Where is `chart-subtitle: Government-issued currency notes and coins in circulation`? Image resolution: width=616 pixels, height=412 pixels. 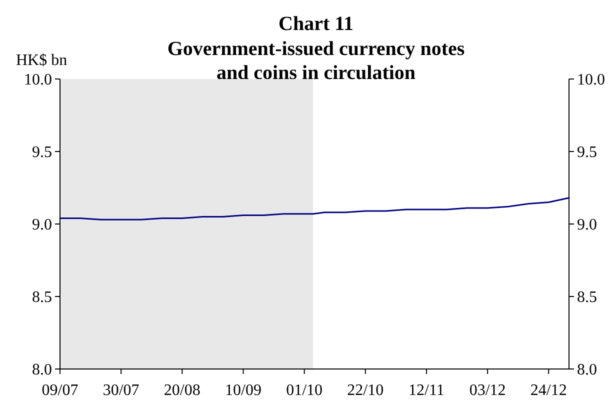
chart-subtitle: Government-issued currency notes and coins in circulation is located at coordinates (316, 61).